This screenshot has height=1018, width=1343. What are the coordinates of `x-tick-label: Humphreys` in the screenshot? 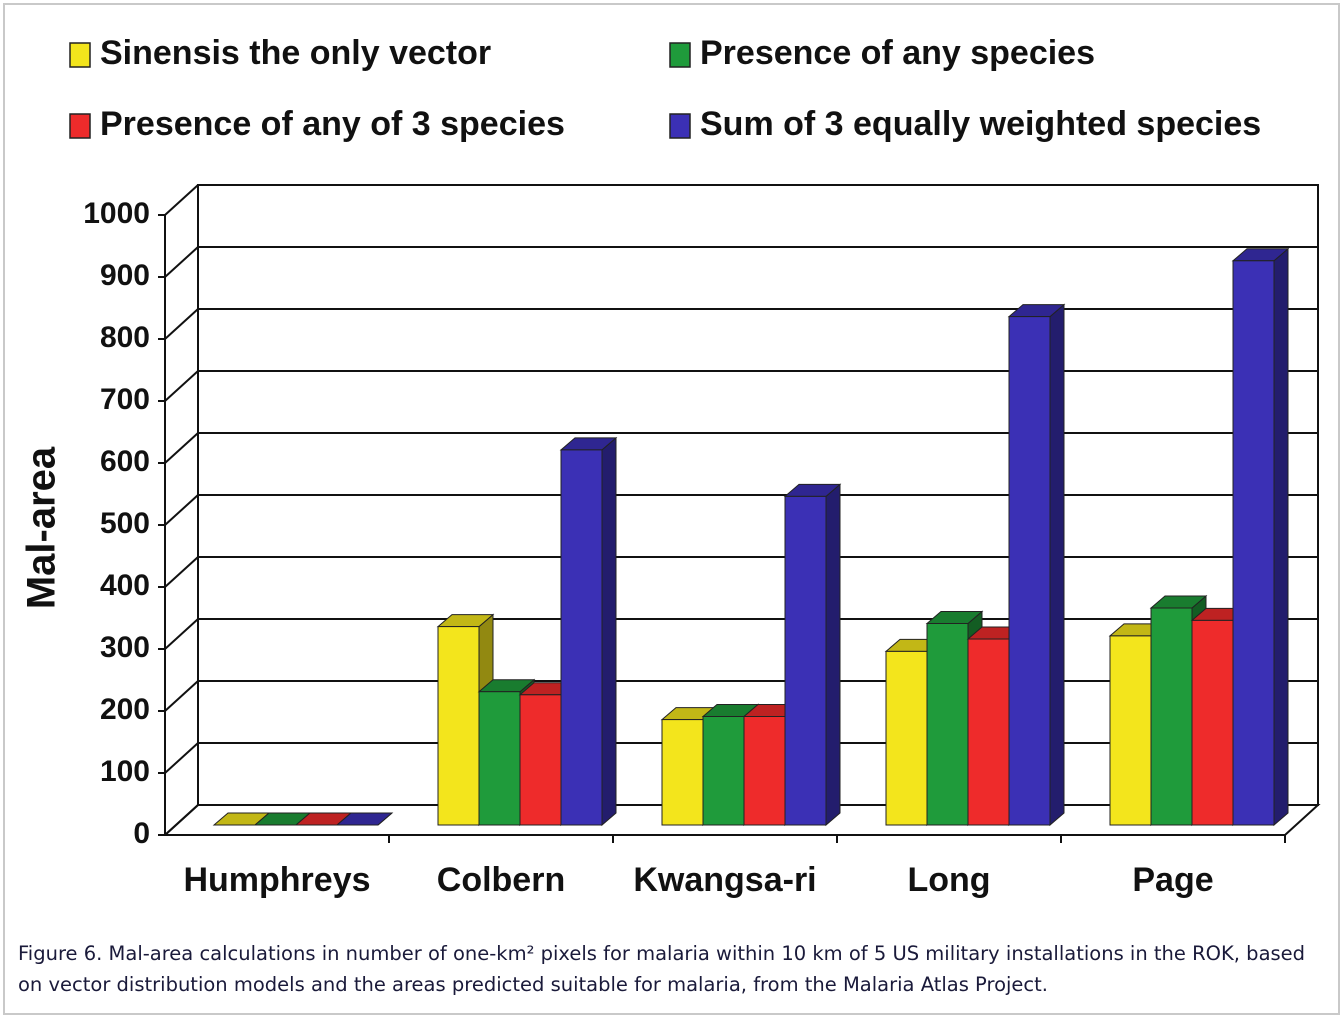 It's located at (276, 880).